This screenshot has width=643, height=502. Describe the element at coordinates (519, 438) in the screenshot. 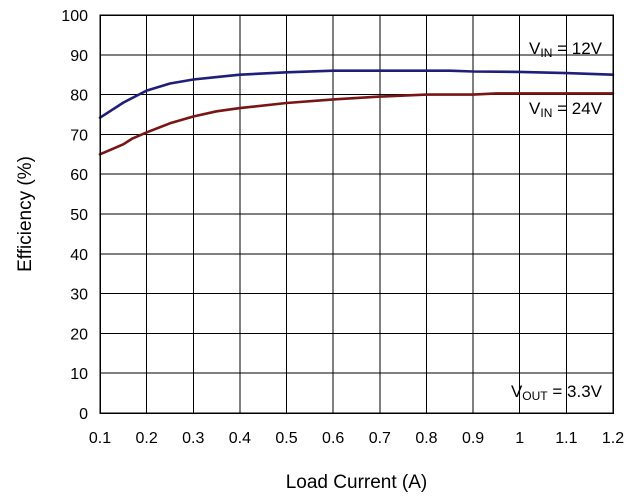

I see `x-tick-label: 1` at that location.